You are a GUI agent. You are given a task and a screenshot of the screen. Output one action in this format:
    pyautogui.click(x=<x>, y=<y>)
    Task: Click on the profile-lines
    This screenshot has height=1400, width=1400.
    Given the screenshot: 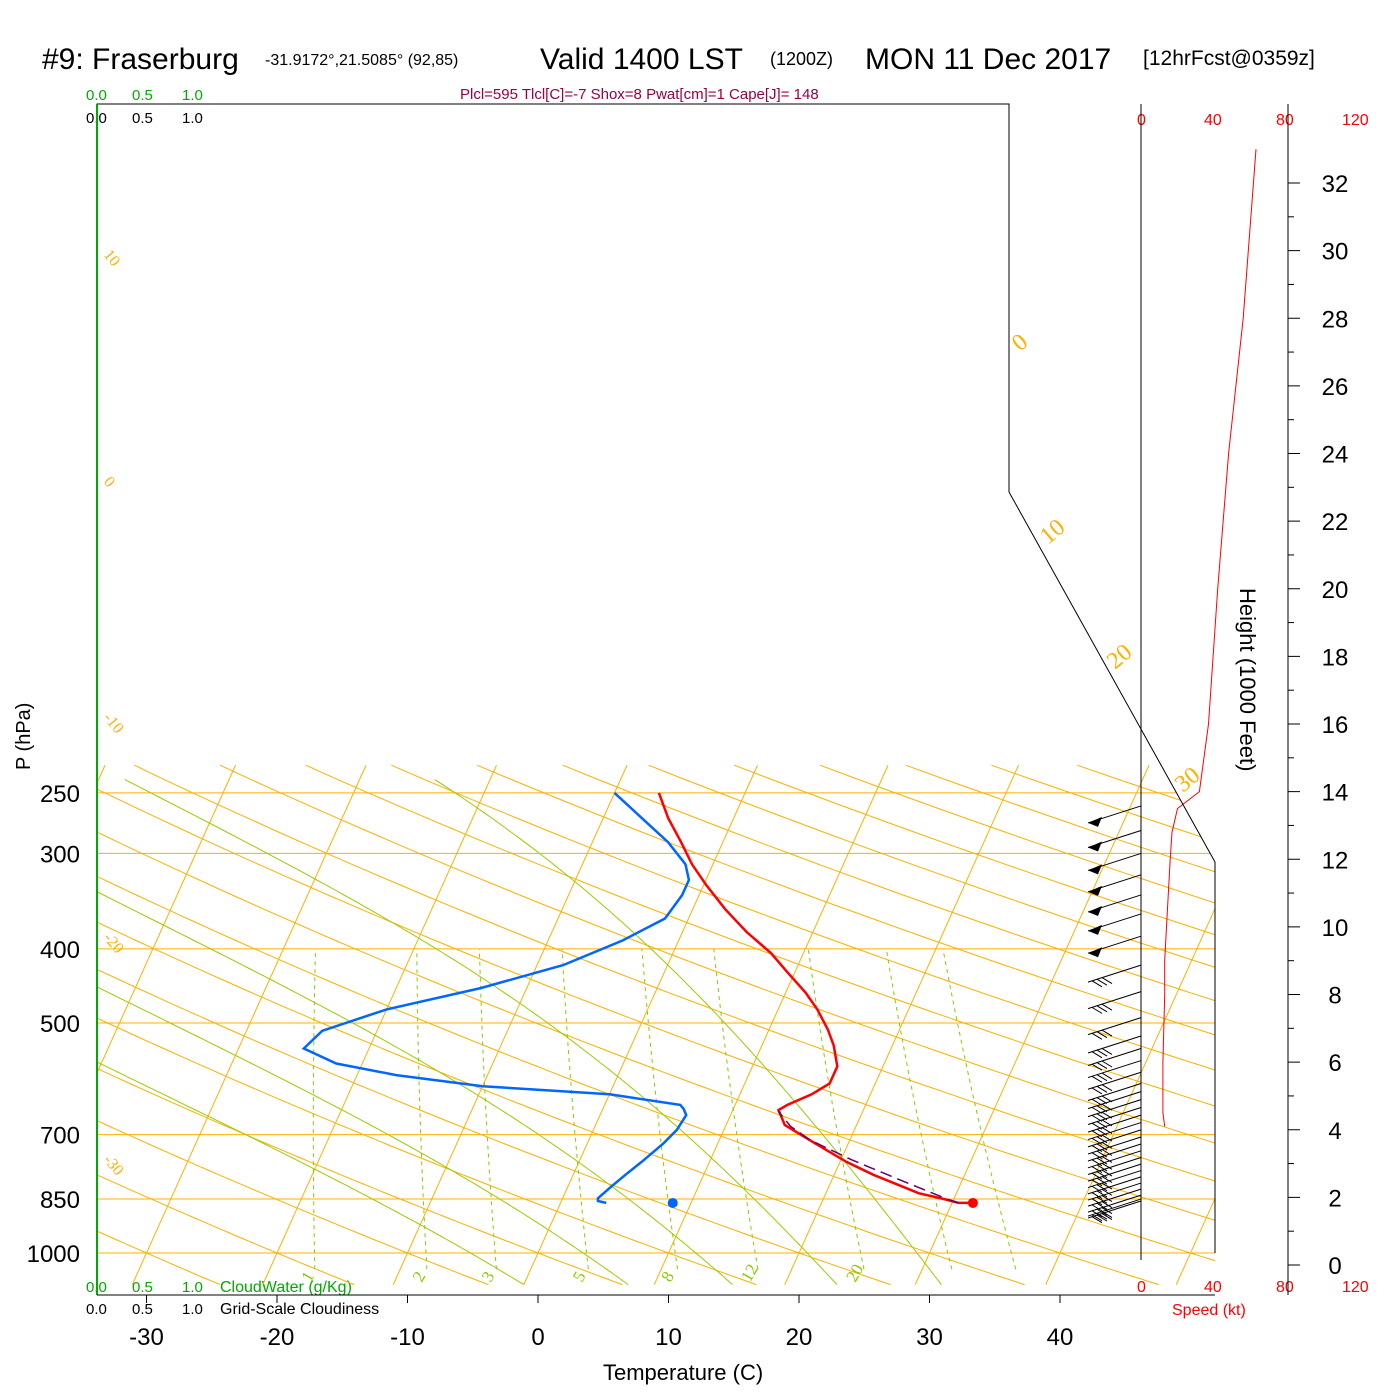 What is the action you would take?
    pyautogui.click(x=639, y=999)
    